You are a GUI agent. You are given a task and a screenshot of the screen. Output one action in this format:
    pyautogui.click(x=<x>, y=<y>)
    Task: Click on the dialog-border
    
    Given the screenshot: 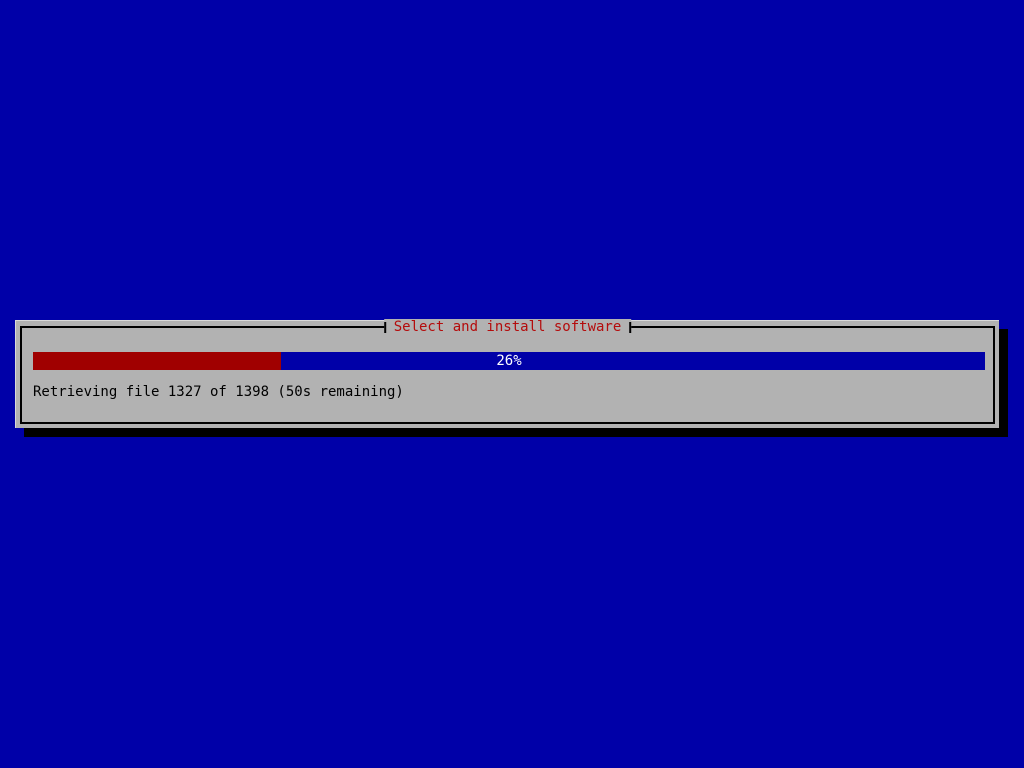 What is the action you would take?
    pyautogui.click(x=507, y=375)
    